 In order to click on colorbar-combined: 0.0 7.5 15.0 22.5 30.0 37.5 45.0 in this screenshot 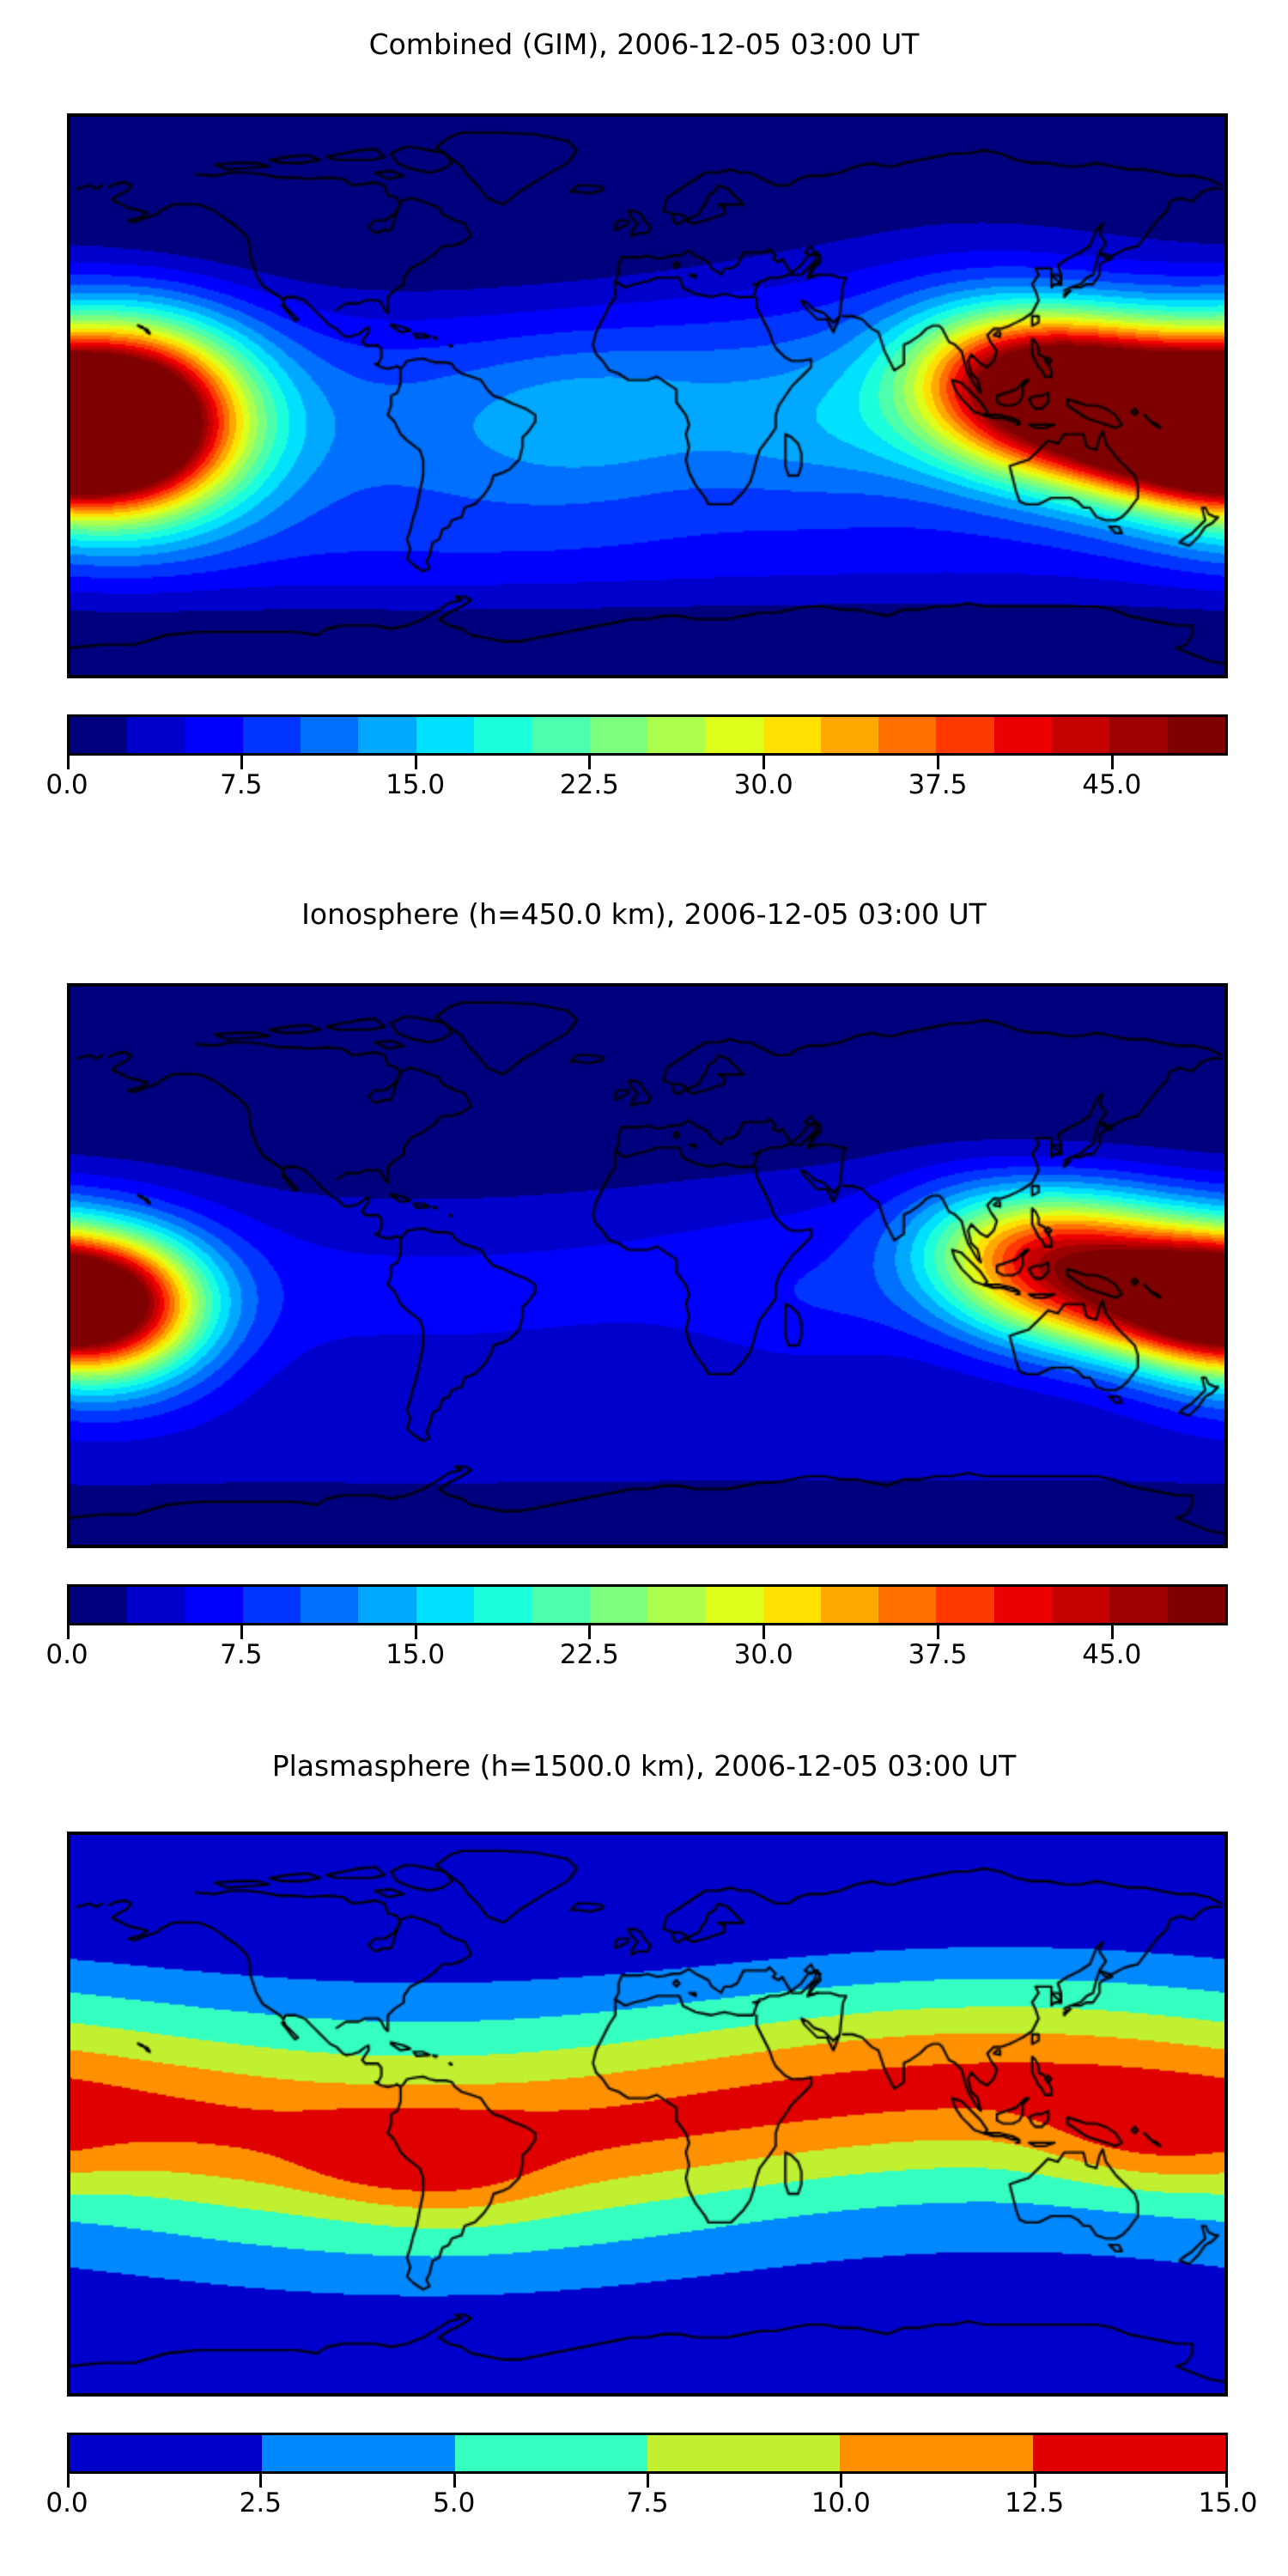, I will do `click(637, 775)`.